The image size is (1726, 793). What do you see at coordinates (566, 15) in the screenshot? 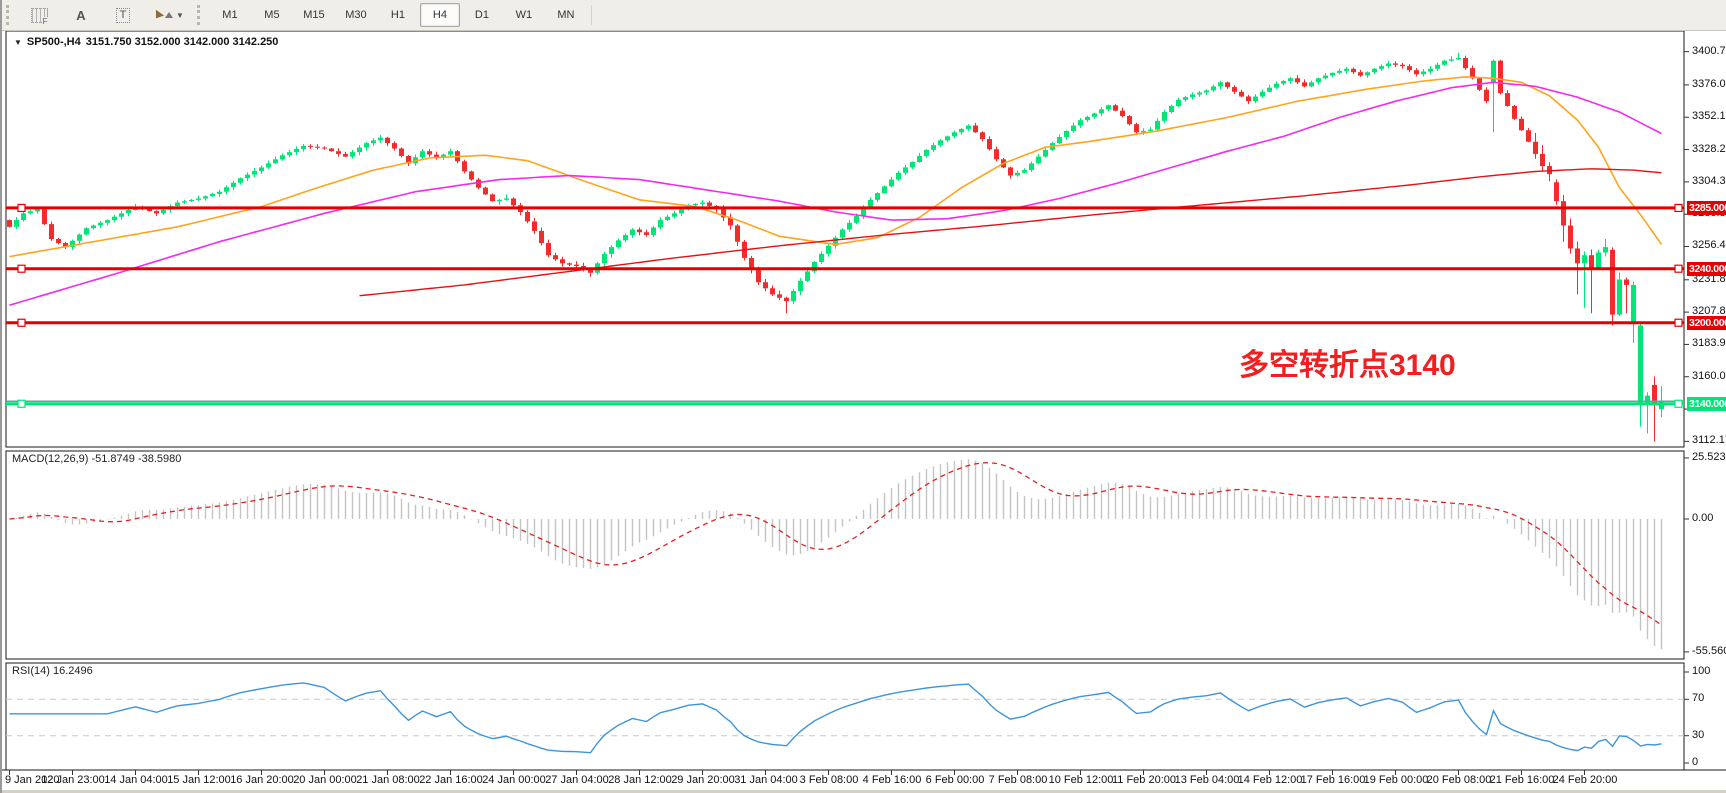
I see `timeframe-button-mn: MN` at bounding box center [566, 15].